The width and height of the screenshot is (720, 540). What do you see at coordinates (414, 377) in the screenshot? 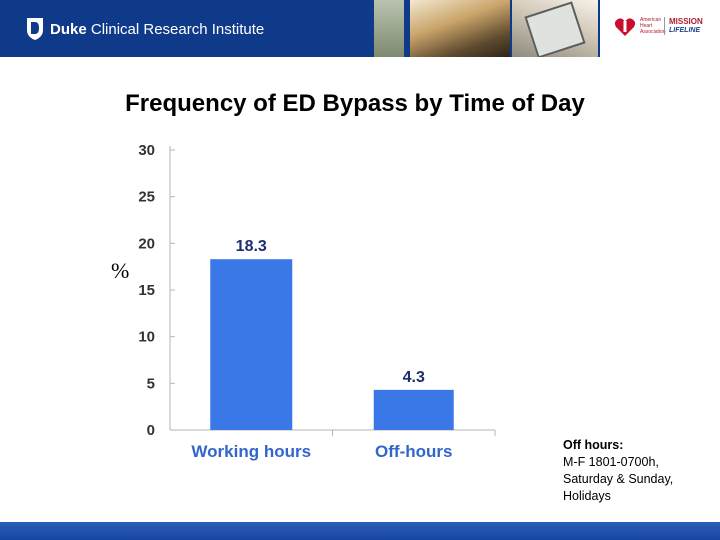
I see `bar-value-label: 4.3` at bounding box center [414, 377].